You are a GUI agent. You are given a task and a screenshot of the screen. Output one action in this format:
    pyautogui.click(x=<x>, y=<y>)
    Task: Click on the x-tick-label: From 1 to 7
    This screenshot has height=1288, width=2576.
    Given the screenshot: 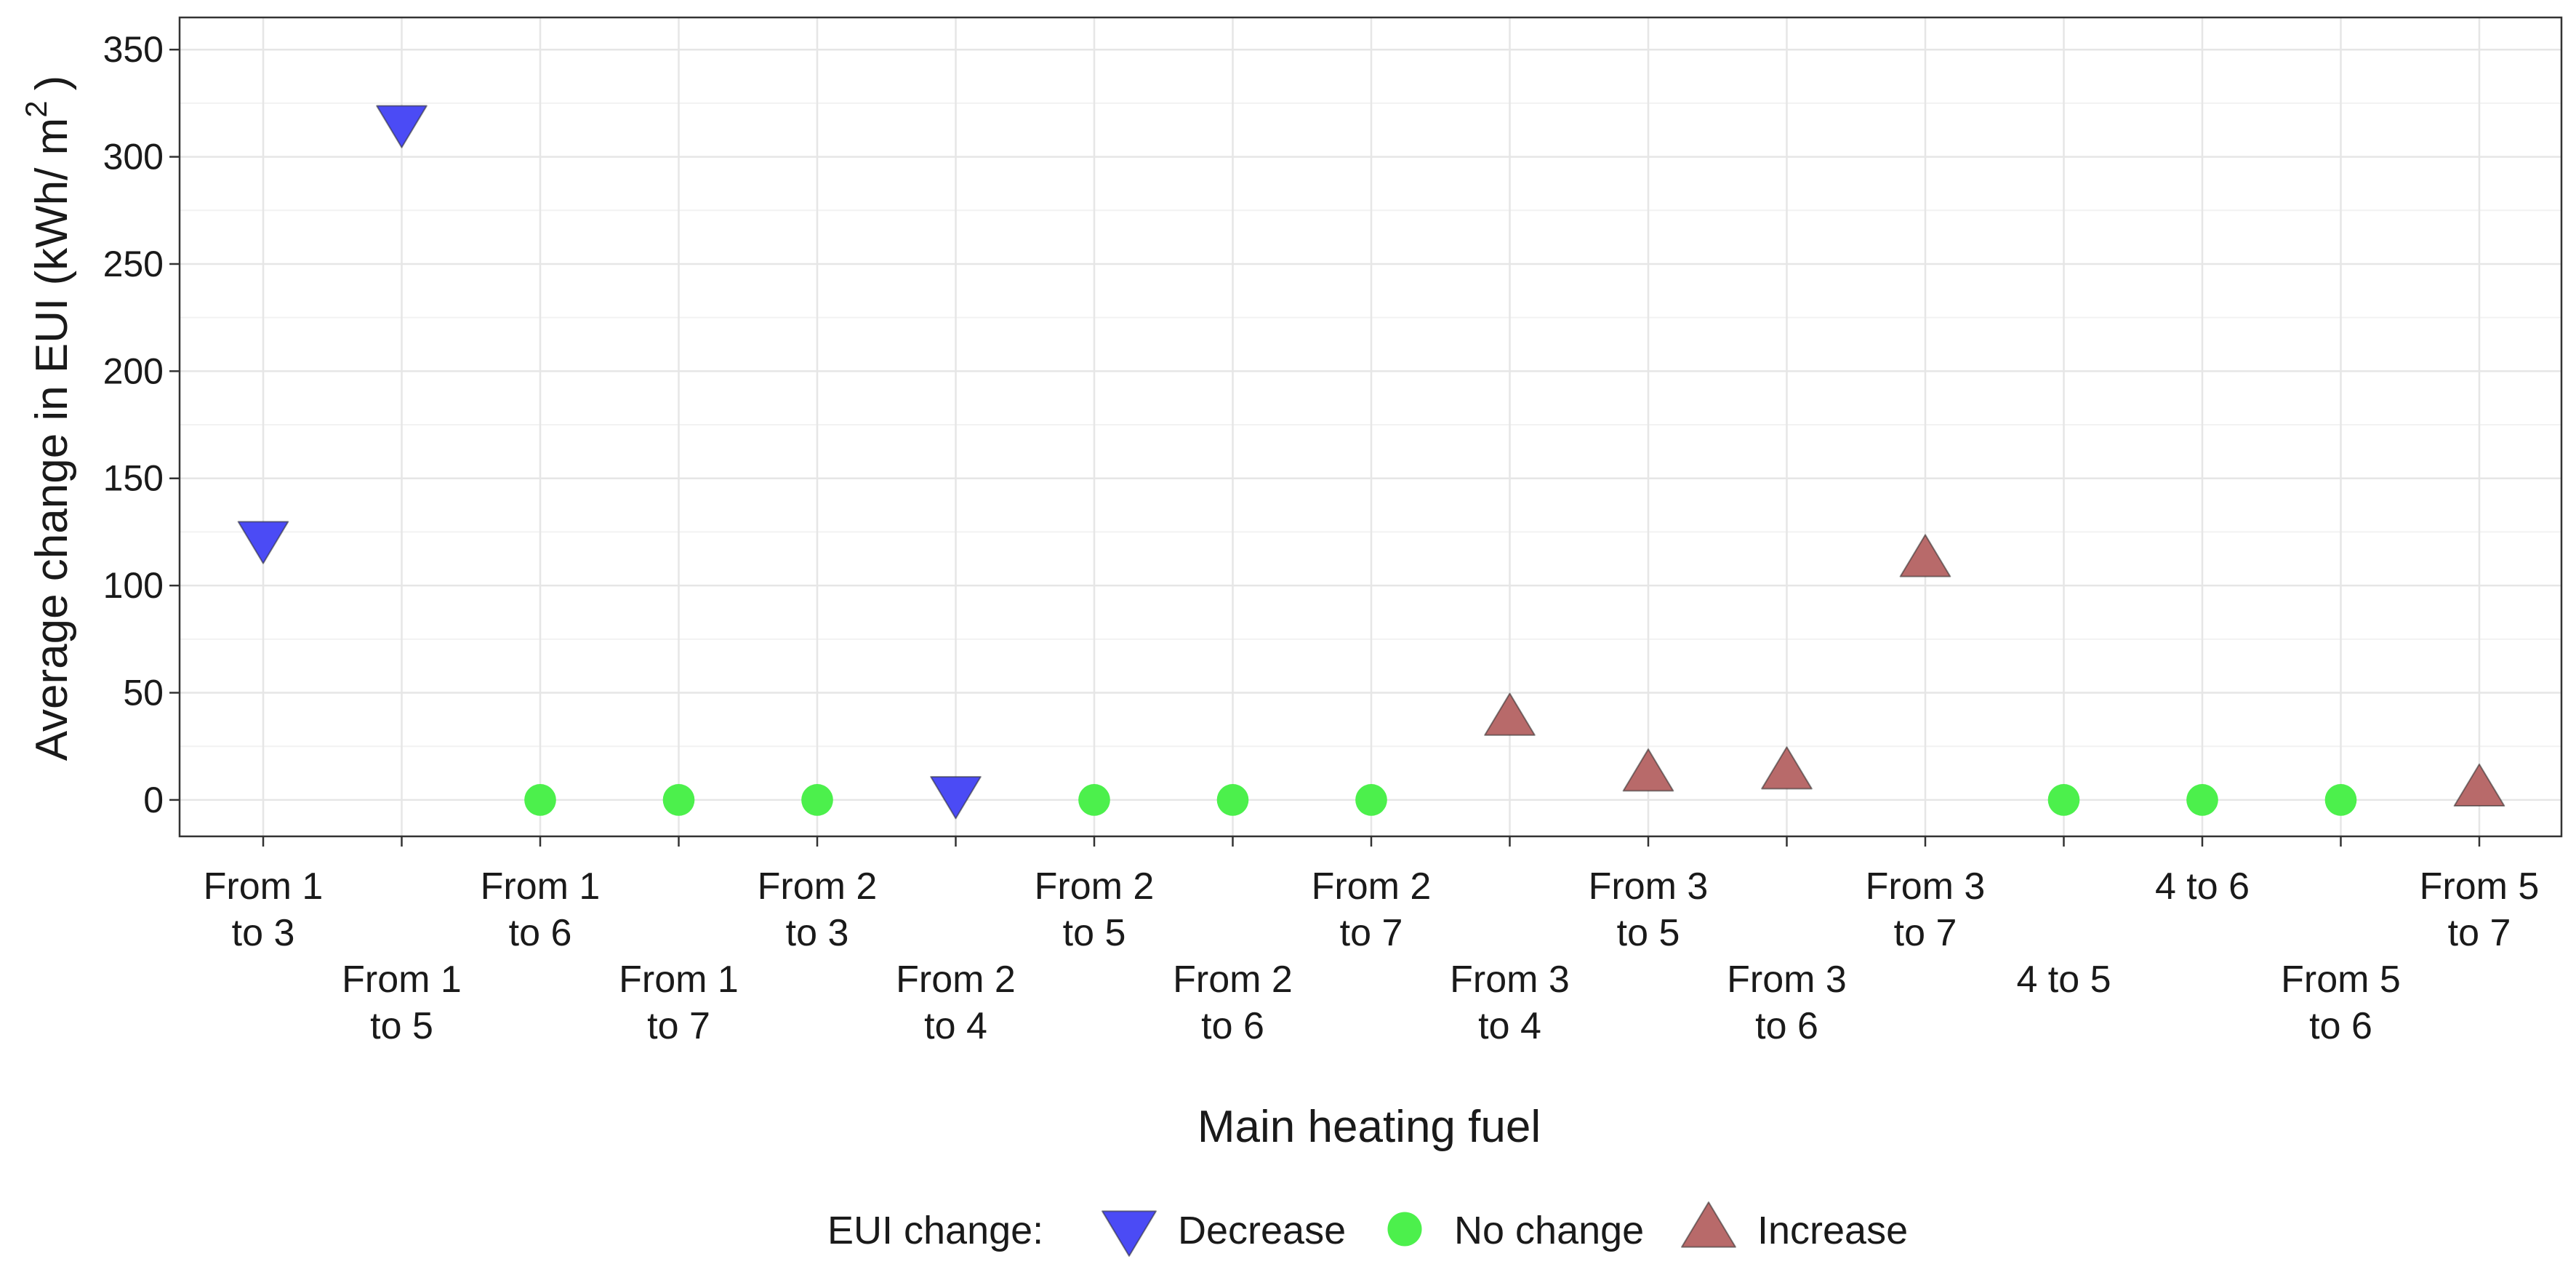 What is the action you would take?
    pyautogui.click(x=679, y=1003)
    